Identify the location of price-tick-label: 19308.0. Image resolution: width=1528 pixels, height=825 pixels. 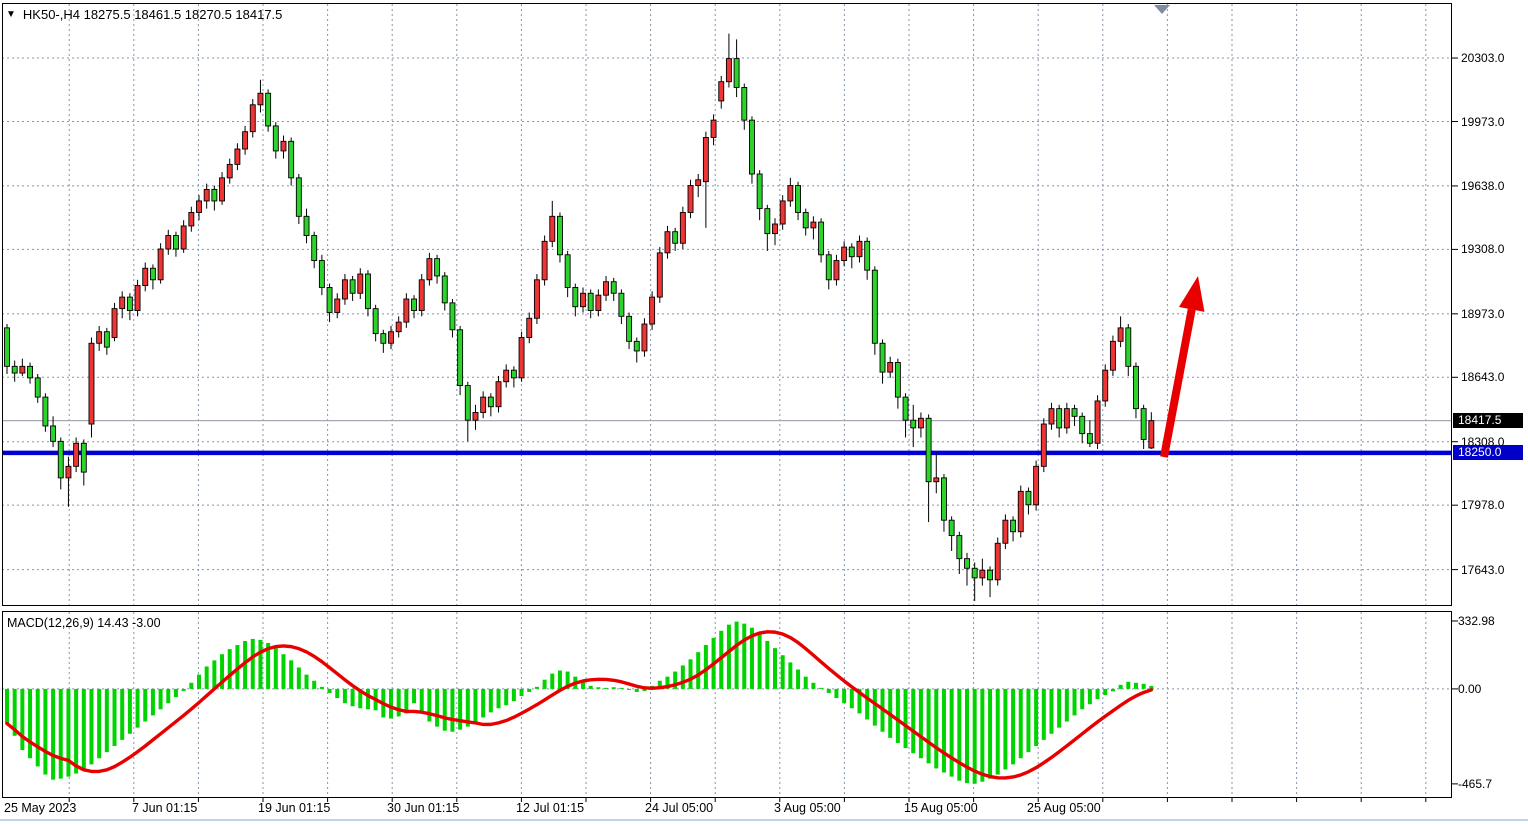
(1483, 249).